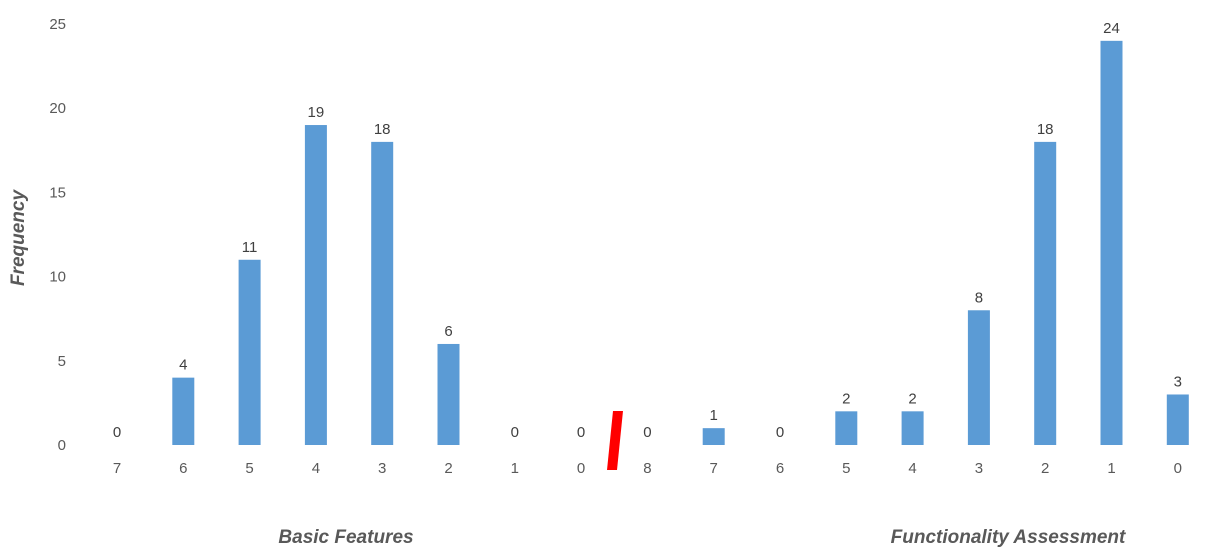 The width and height of the screenshot is (1209, 548). Describe the element at coordinates (183, 365) in the screenshot. I see `data-label: 4` at that location.